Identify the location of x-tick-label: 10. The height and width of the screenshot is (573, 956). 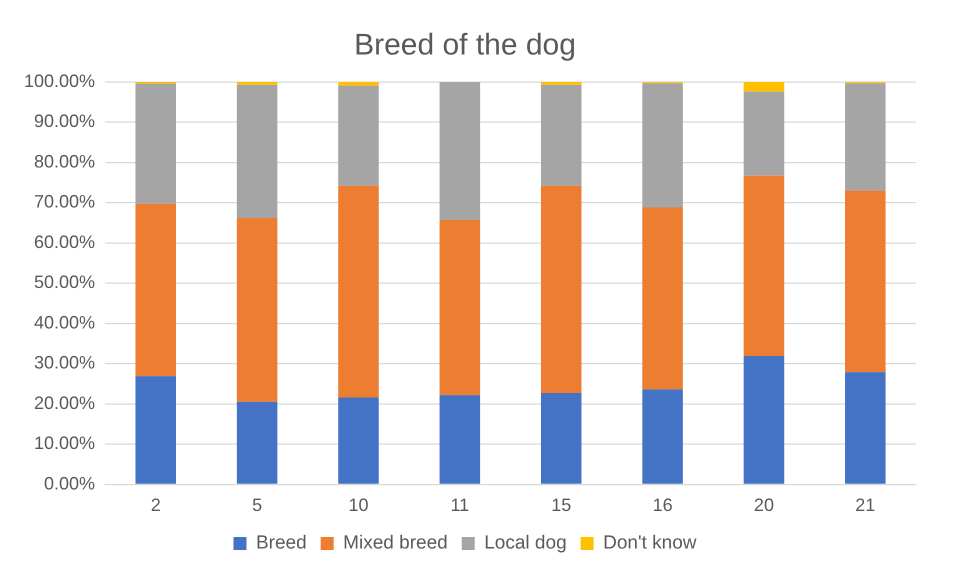
(358, 505).